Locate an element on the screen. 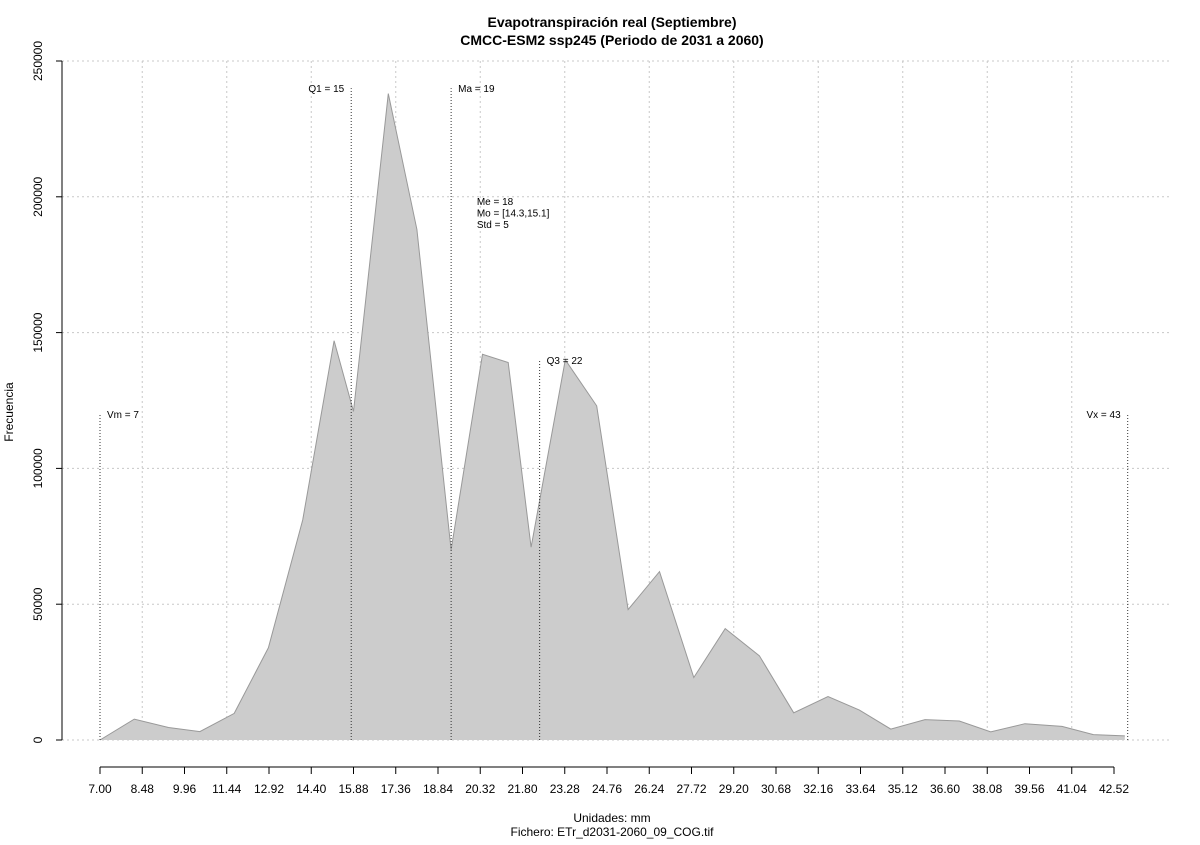 Image resolution: width=1200 pixels, height=845 pixels. stats-text: Mo = [14.3,15.1] is located at coordinates (513, 213).